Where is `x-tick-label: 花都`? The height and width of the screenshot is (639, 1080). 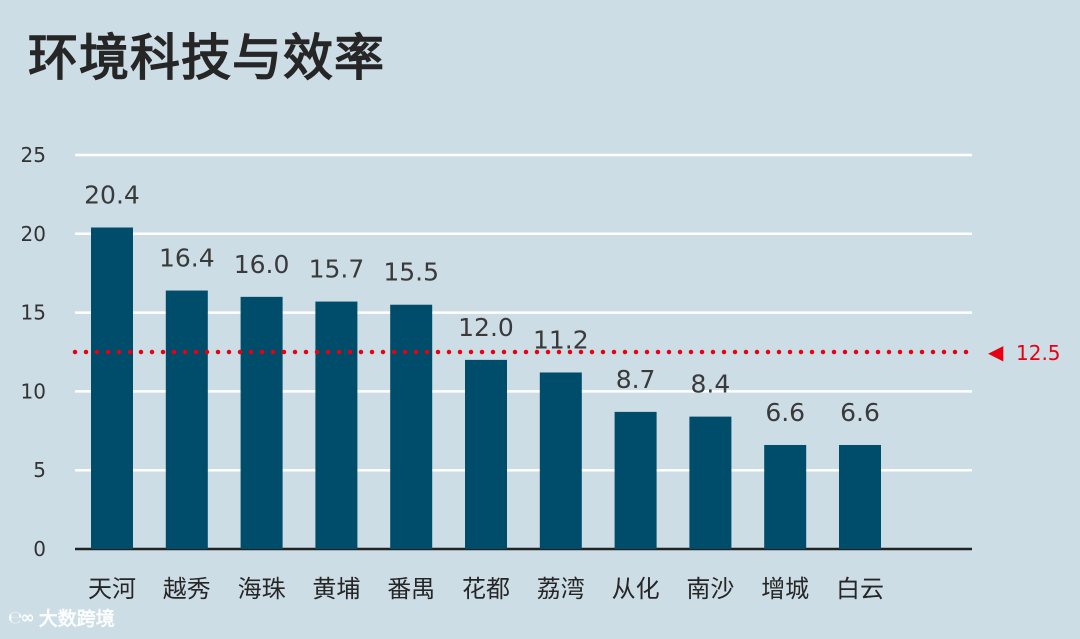
x-tick-label: 花都 is located at coordinates (486, 589).